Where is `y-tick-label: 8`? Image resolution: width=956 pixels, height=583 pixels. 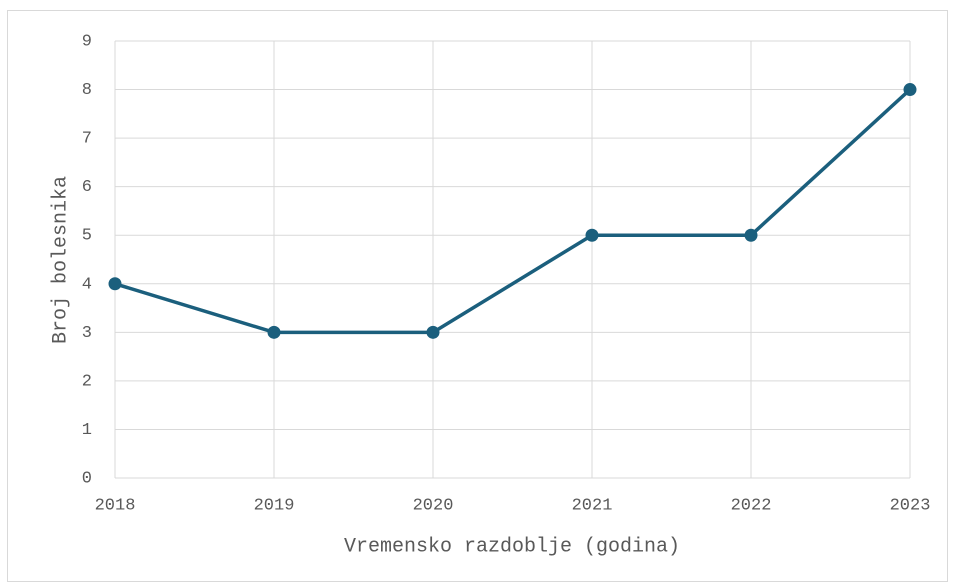
y-tick-label: 8 is located at coordinates (87, 90).